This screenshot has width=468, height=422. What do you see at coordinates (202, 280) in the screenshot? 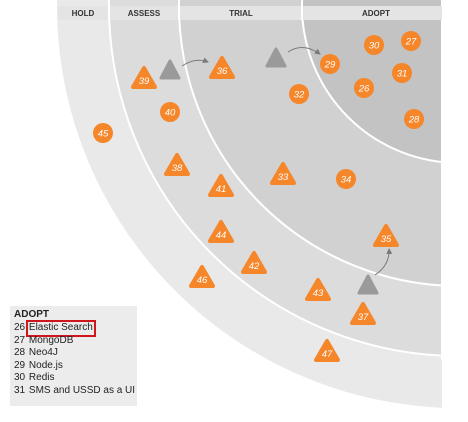
I see `blip-number: 46` at bounding box center [202, 280].